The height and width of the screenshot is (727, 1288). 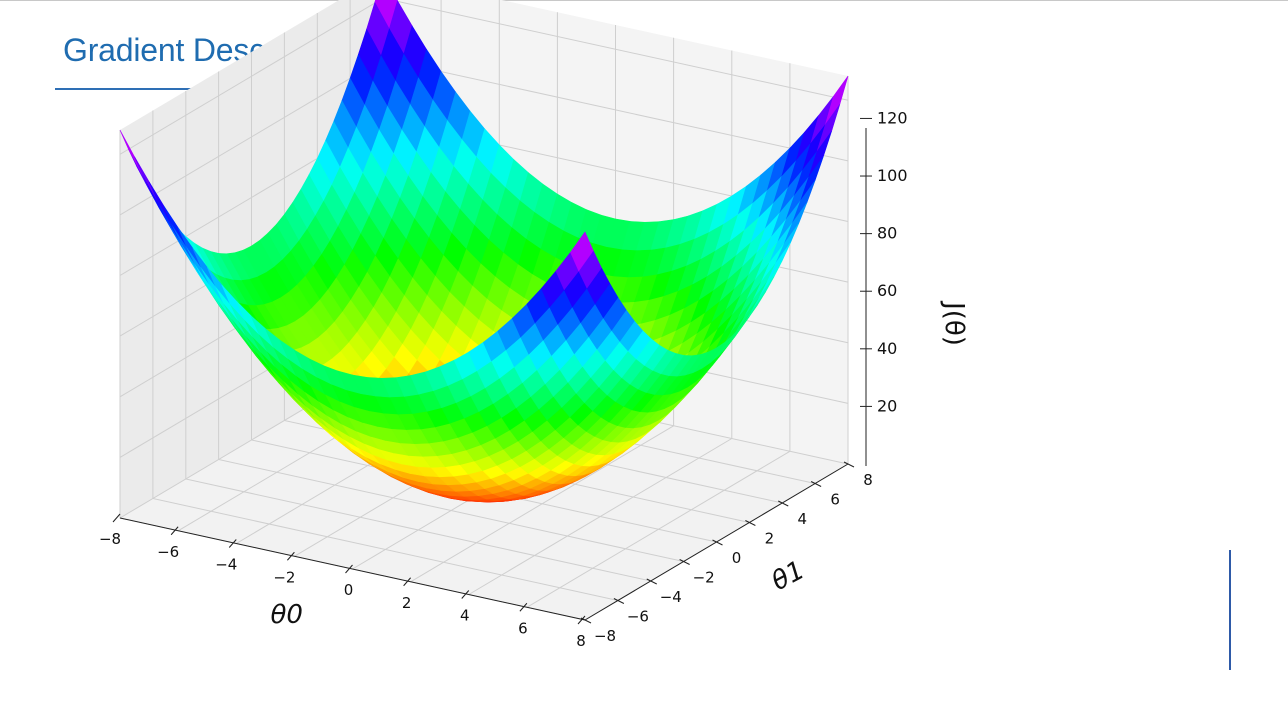 I want to click on x-tick-label: 8, so click(x=581, y=641).